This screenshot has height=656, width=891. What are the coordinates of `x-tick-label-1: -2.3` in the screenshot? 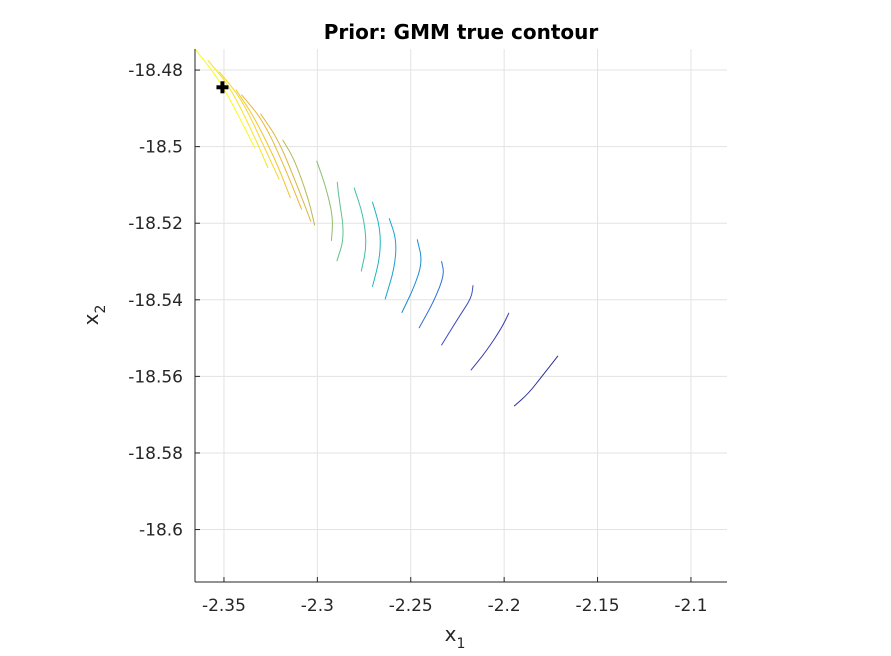 It's located at (317, 606).